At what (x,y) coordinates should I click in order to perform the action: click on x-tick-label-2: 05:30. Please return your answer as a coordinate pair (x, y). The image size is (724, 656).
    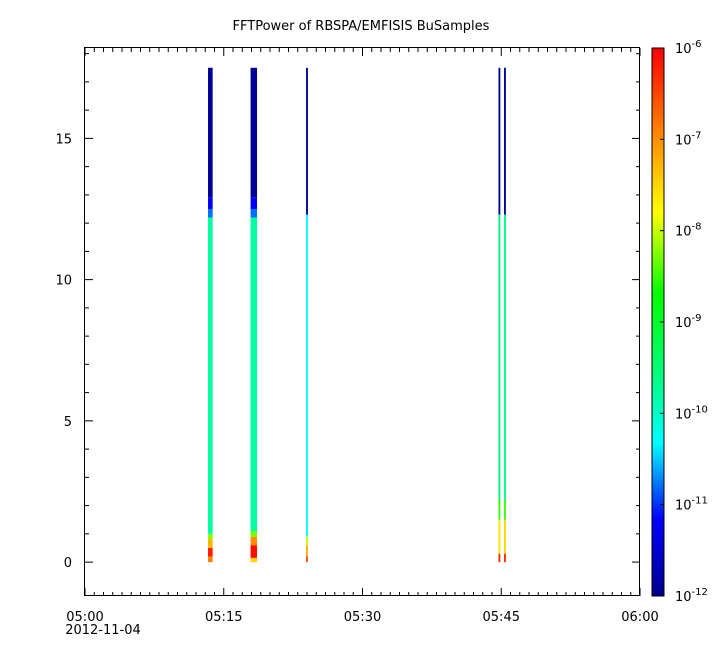
    Looking at the image, I should click on (362, 617).